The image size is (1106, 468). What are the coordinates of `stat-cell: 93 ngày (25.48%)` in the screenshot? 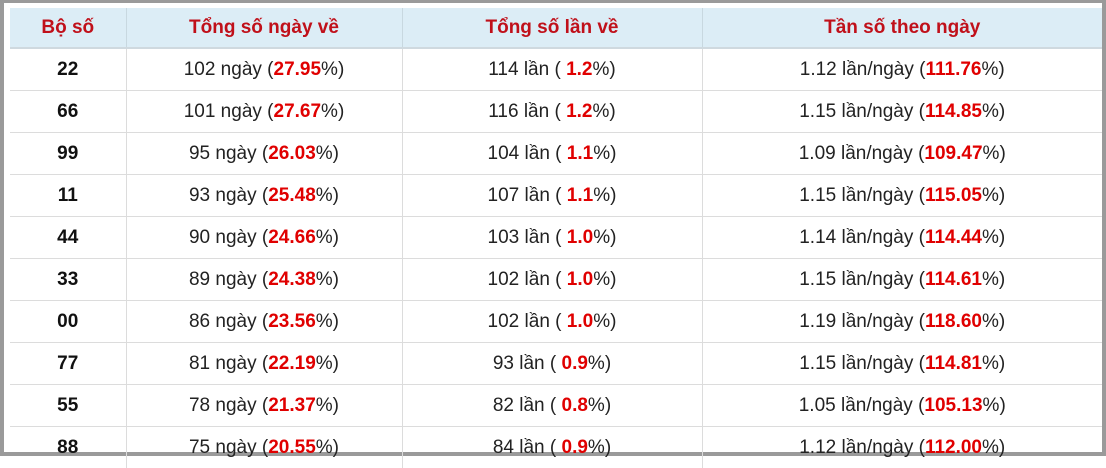 It's located at (264, 196).